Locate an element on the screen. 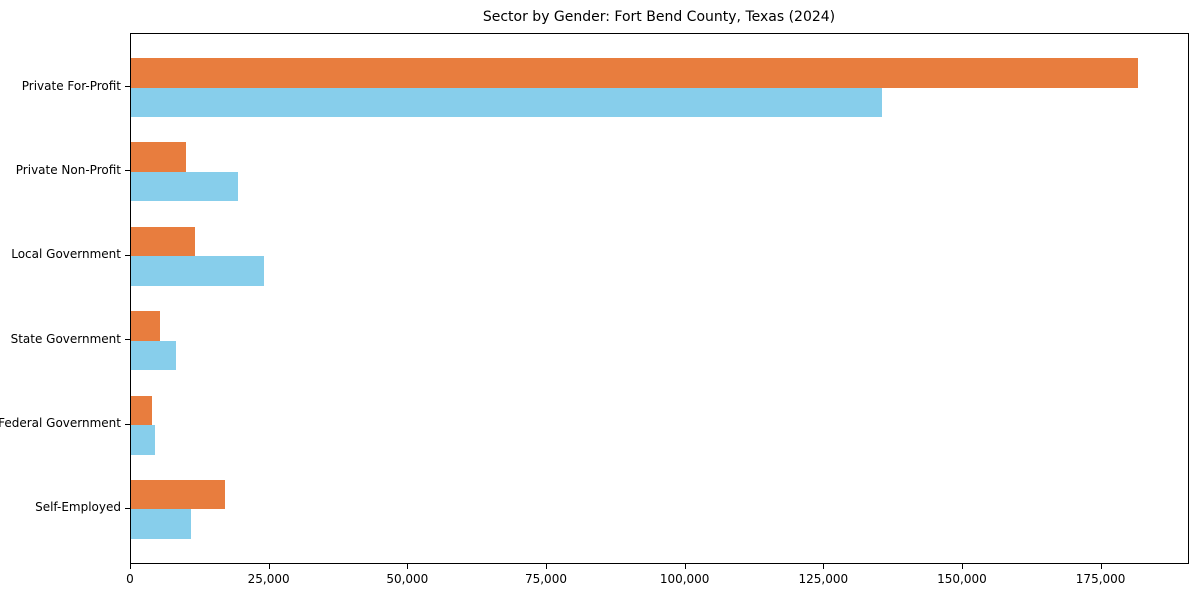 The image size is (1200, 600). x-tick-label: 75,000 is located at coordinates (545, 579).